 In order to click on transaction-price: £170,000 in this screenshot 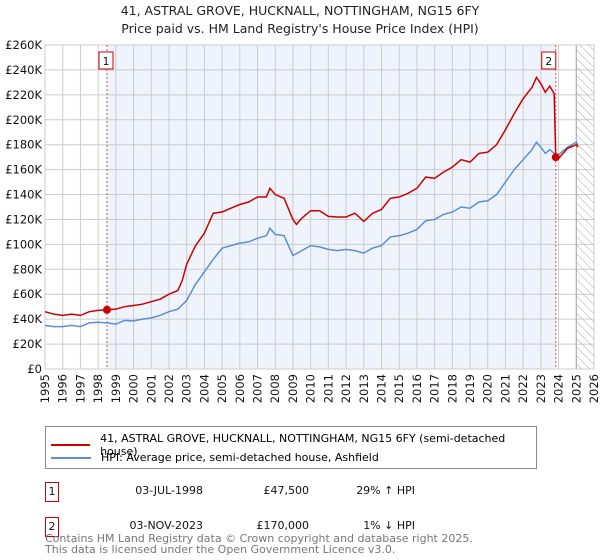, I will do `click(283, 525)`.